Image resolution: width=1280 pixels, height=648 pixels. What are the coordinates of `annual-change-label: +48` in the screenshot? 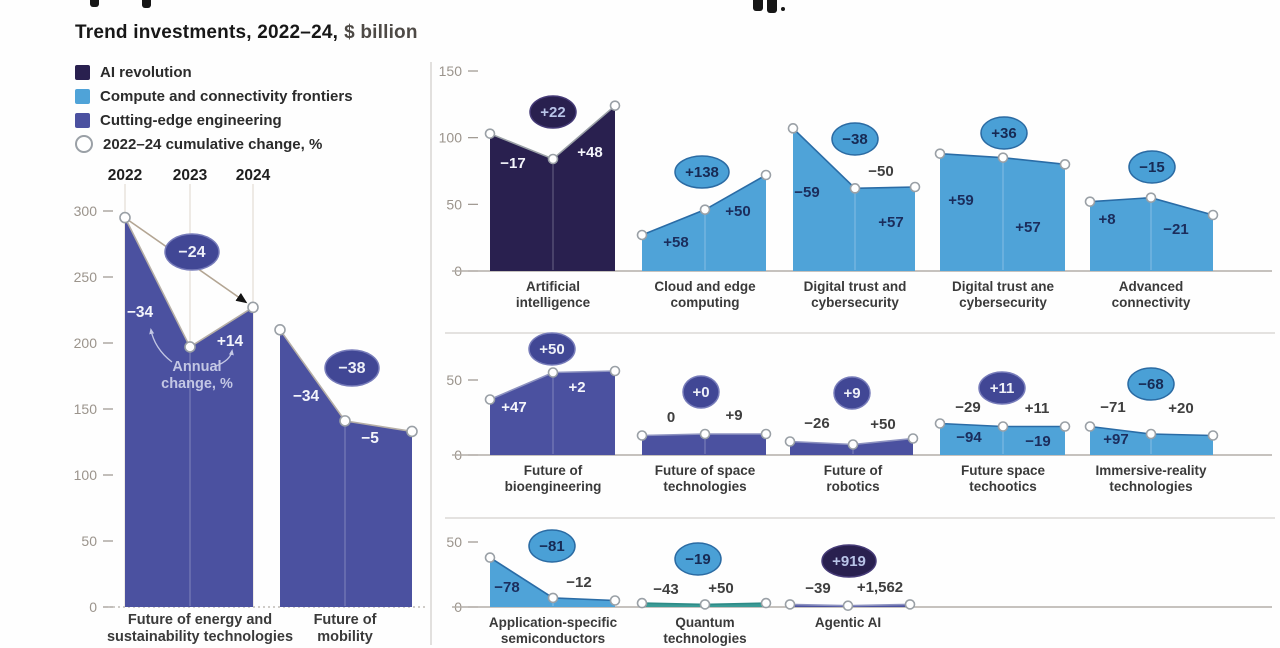 It's located at (589, 152).